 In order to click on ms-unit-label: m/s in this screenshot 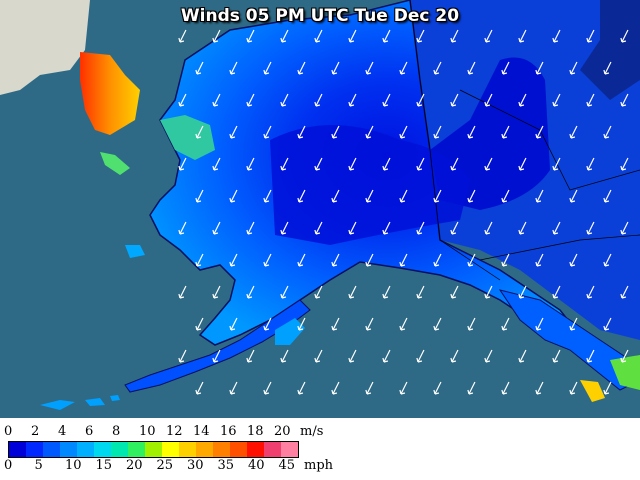, I will do `click(312, 431)`.